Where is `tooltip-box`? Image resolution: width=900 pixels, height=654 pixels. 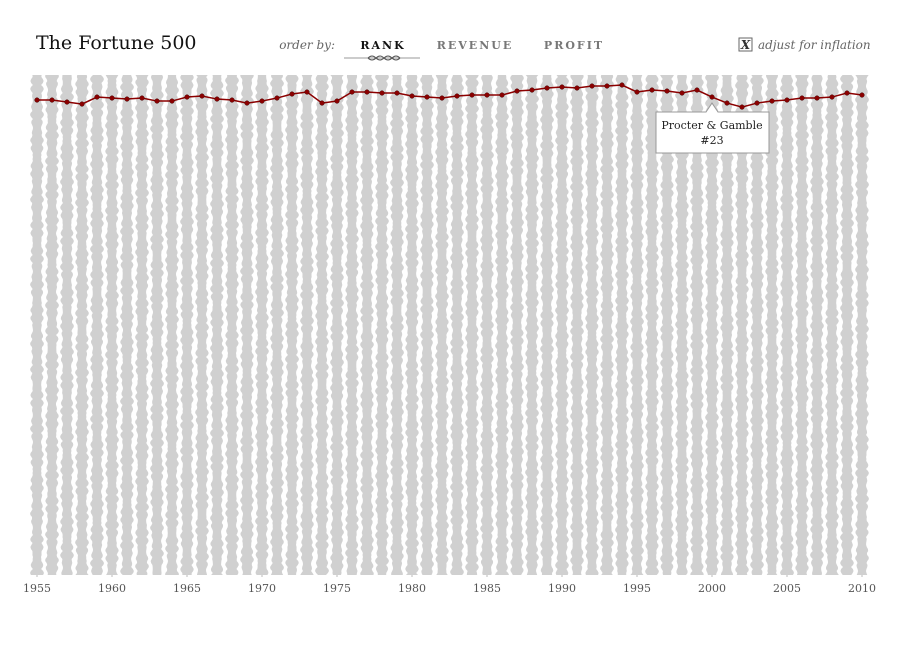 tooltip-box is located at coordinates (712, 128).